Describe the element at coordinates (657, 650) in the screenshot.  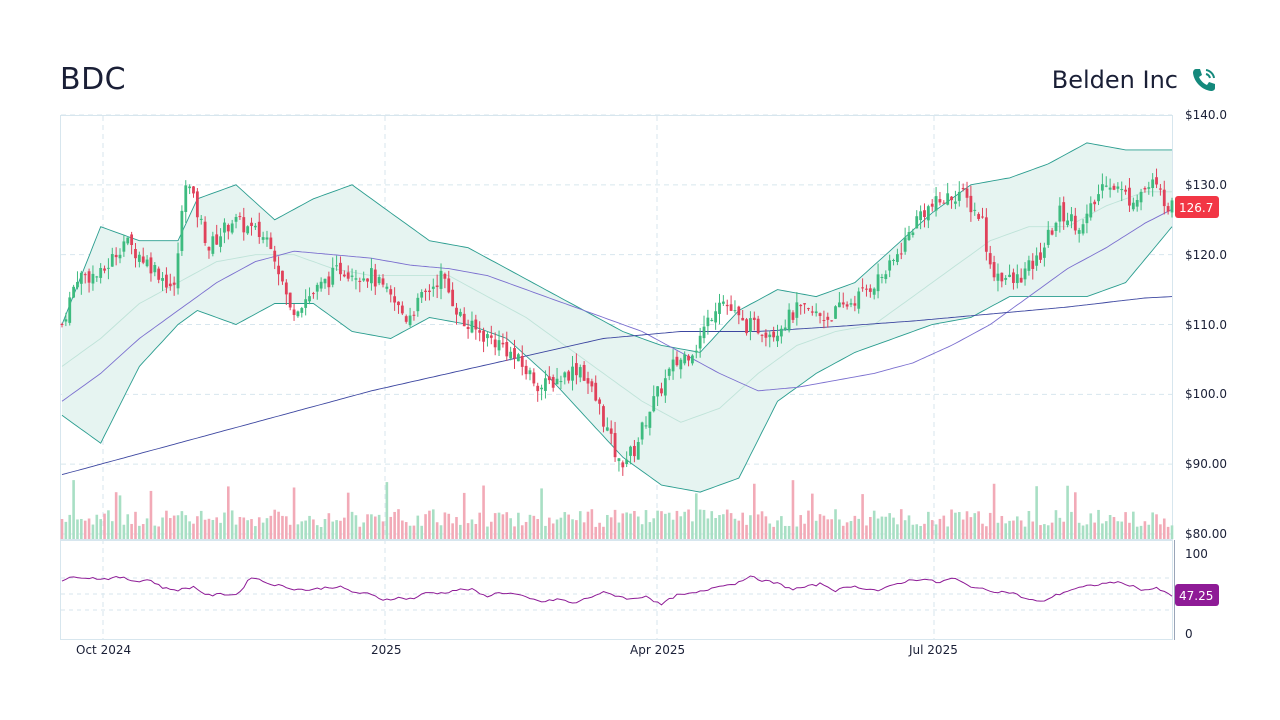
I see `x-tick-label: Apr 2025` at that location.